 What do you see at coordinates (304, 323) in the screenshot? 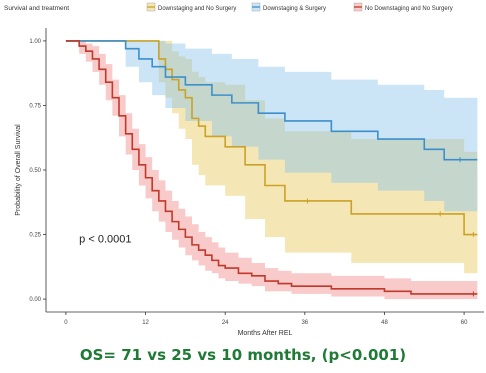
I see `x-tick-label: 36` at bounding box center [304, 323].